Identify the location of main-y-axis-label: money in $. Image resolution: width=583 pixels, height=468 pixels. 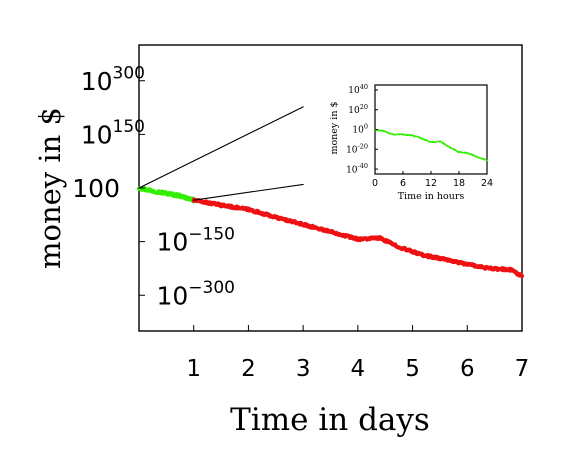
(50, 188).